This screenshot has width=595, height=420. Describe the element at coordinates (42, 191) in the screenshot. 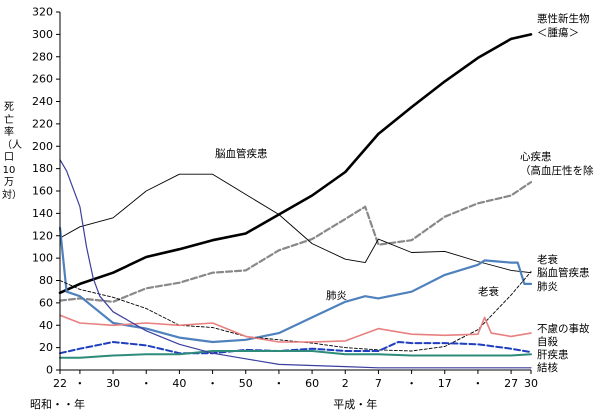

I see `y-tick-label: 160` at that location.